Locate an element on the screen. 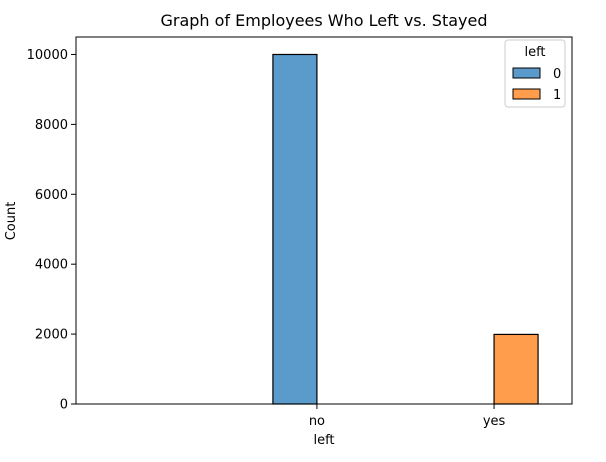 This screenshot has height=462, width=606. y-tick-label-6000: 6000 is located at coordinates (51, 195).